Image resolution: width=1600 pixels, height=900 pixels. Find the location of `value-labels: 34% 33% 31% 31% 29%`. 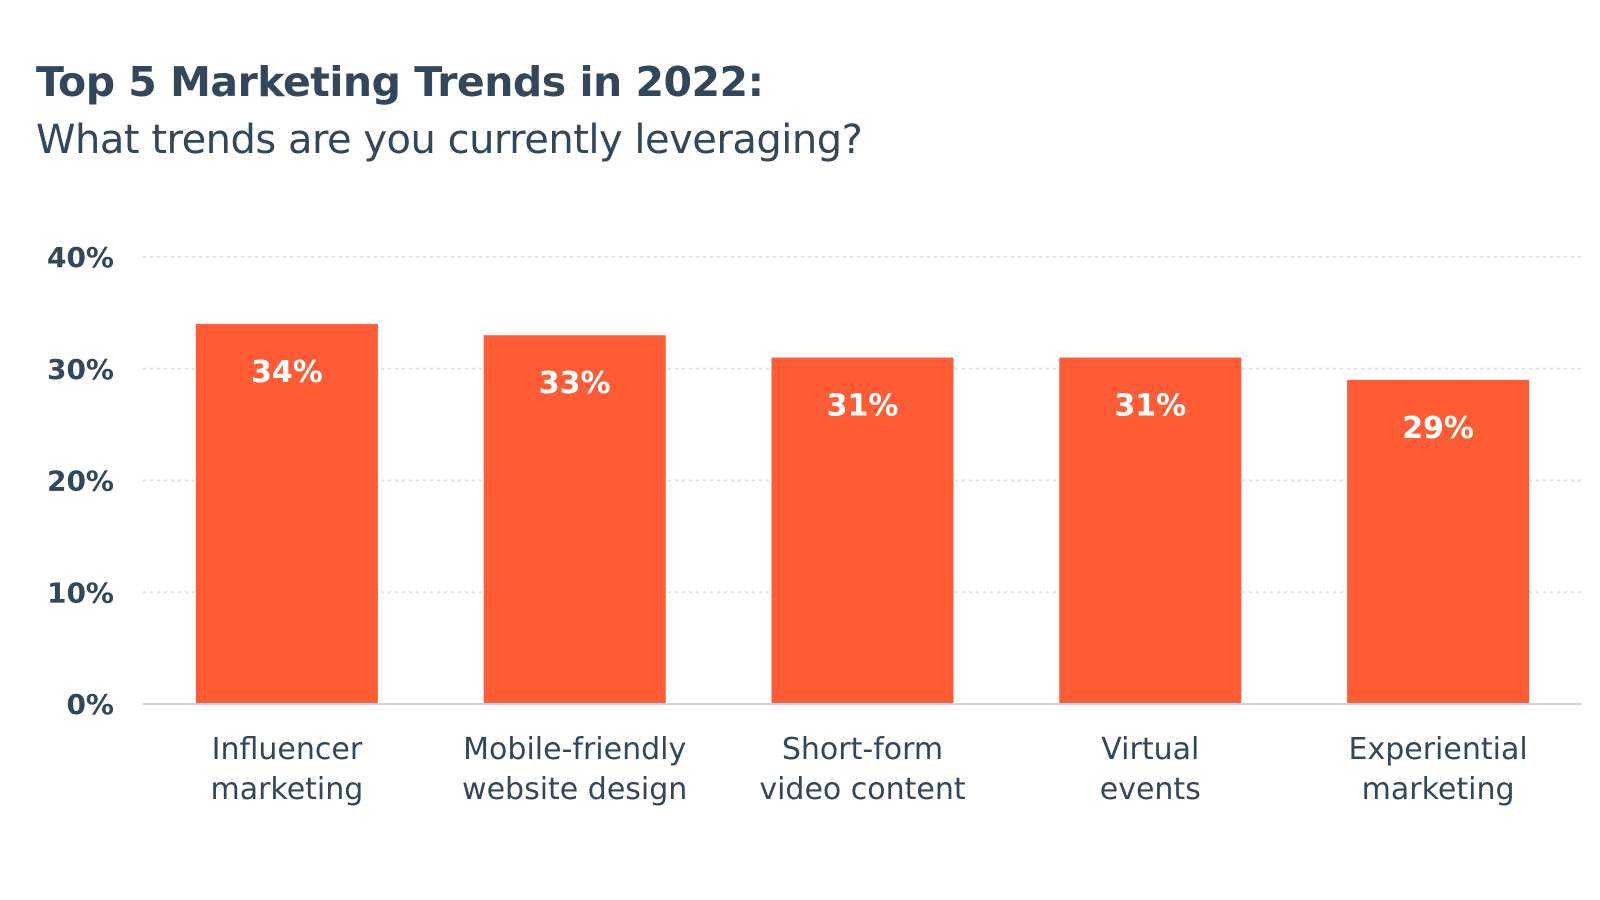

value-labels: 34% 33% 31% 31% 29% is located at coordinates (862, 400).